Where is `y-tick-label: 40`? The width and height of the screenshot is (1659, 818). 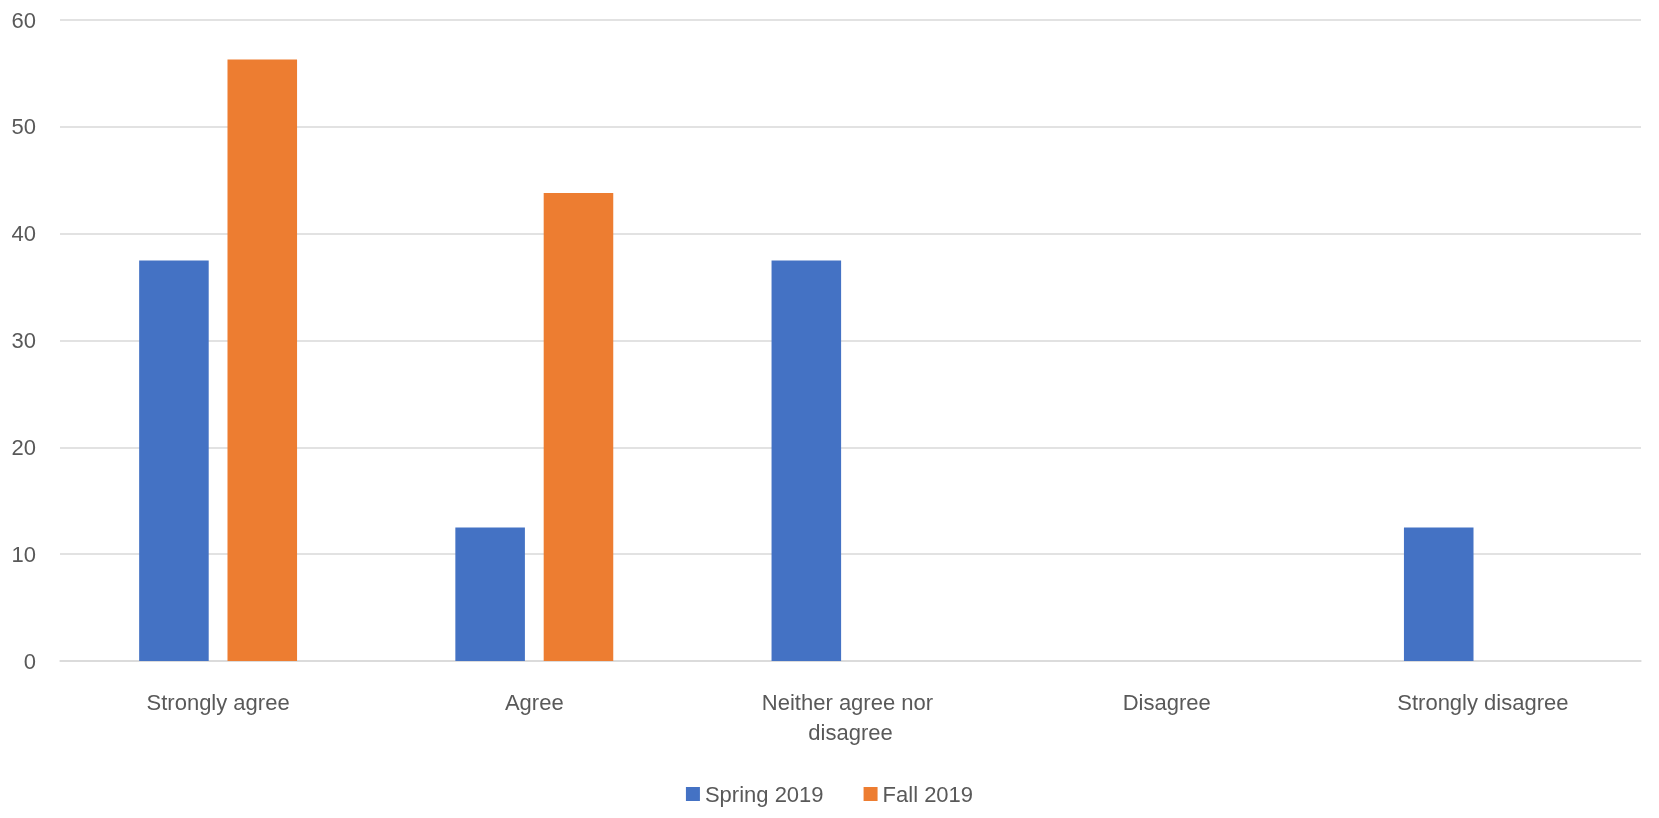 y-tick-label: 40 is located at coordinates (23, 234).